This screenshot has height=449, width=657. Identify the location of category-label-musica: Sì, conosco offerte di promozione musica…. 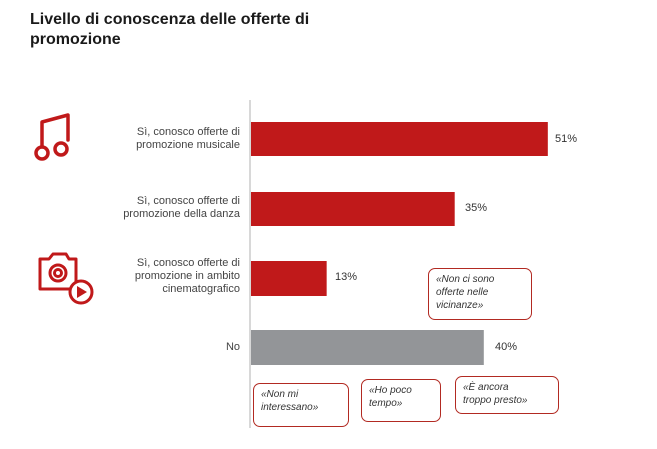
(188, 138).